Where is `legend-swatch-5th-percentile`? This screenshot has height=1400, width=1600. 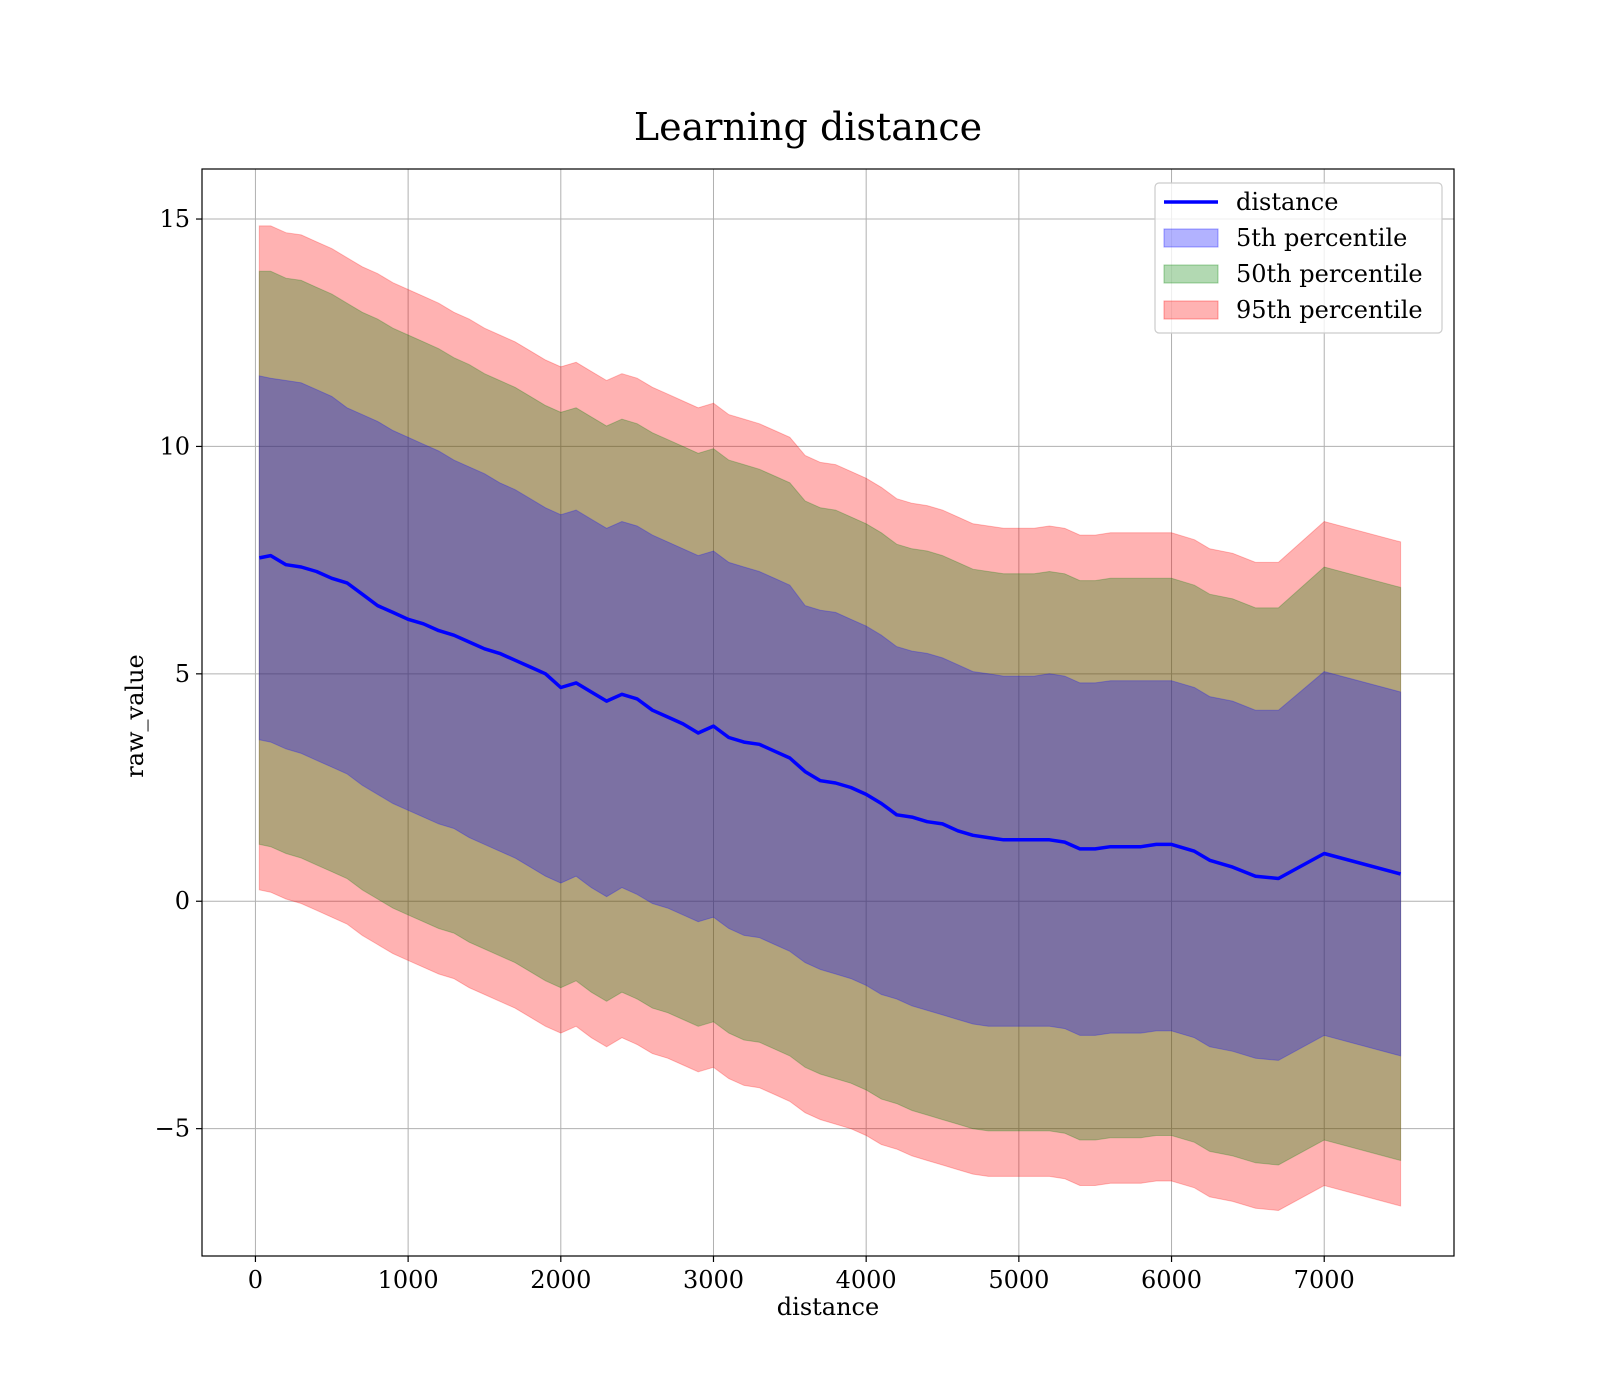 legend-swatch-5th-percentile is located at coordinates (1191, 238).